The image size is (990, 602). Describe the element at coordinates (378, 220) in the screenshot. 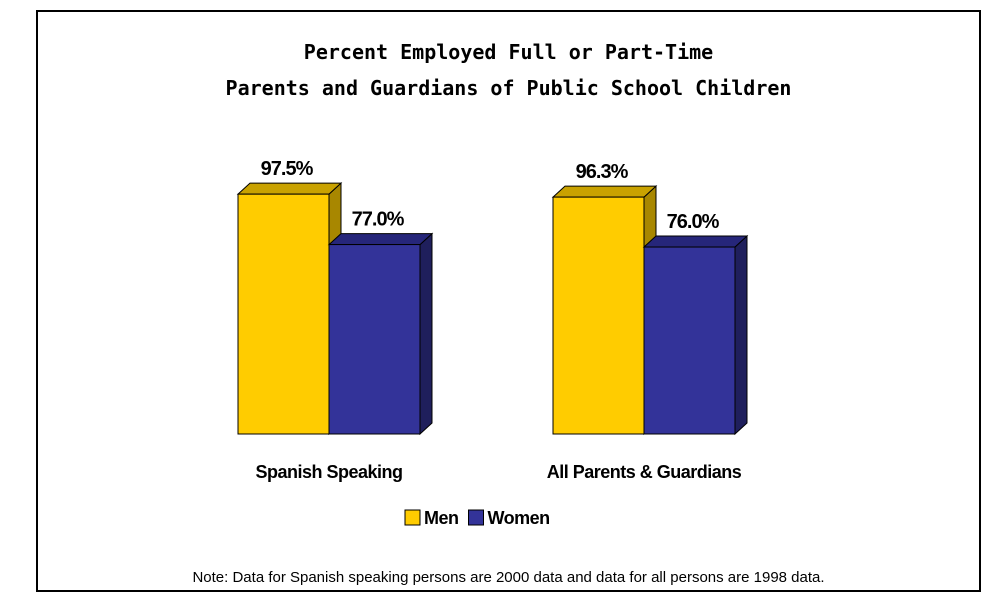

I see `data-label-women-0: 77.0%` at that location.